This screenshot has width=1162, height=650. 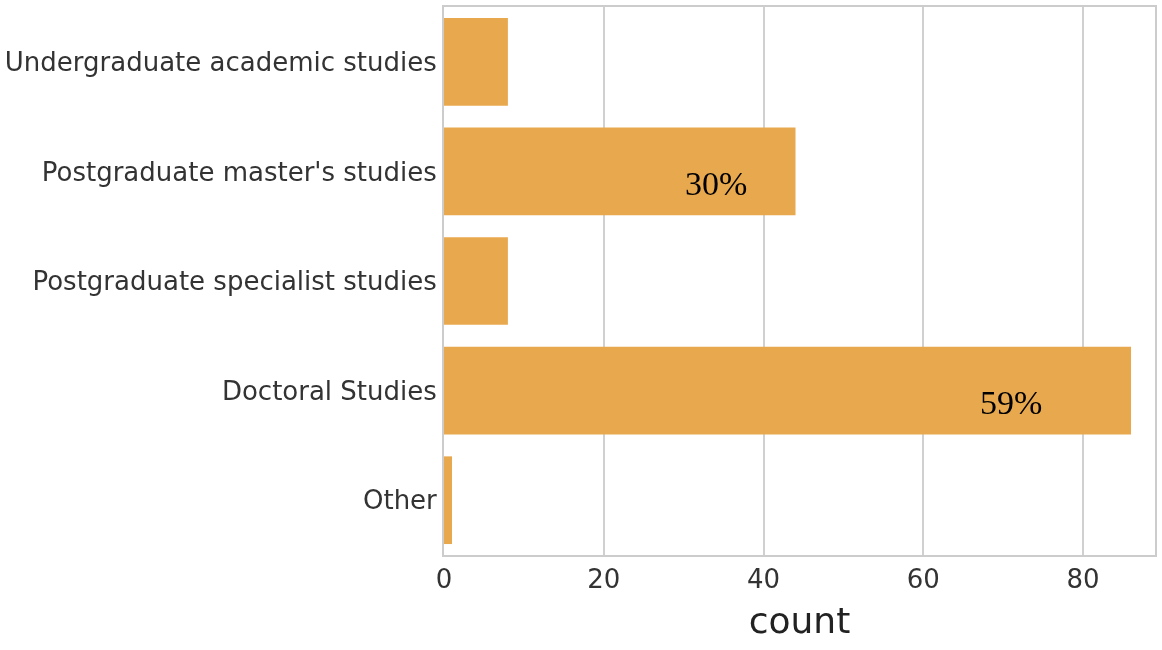 I want to click on y-tick-label: Other, so click(x=400, y=500).